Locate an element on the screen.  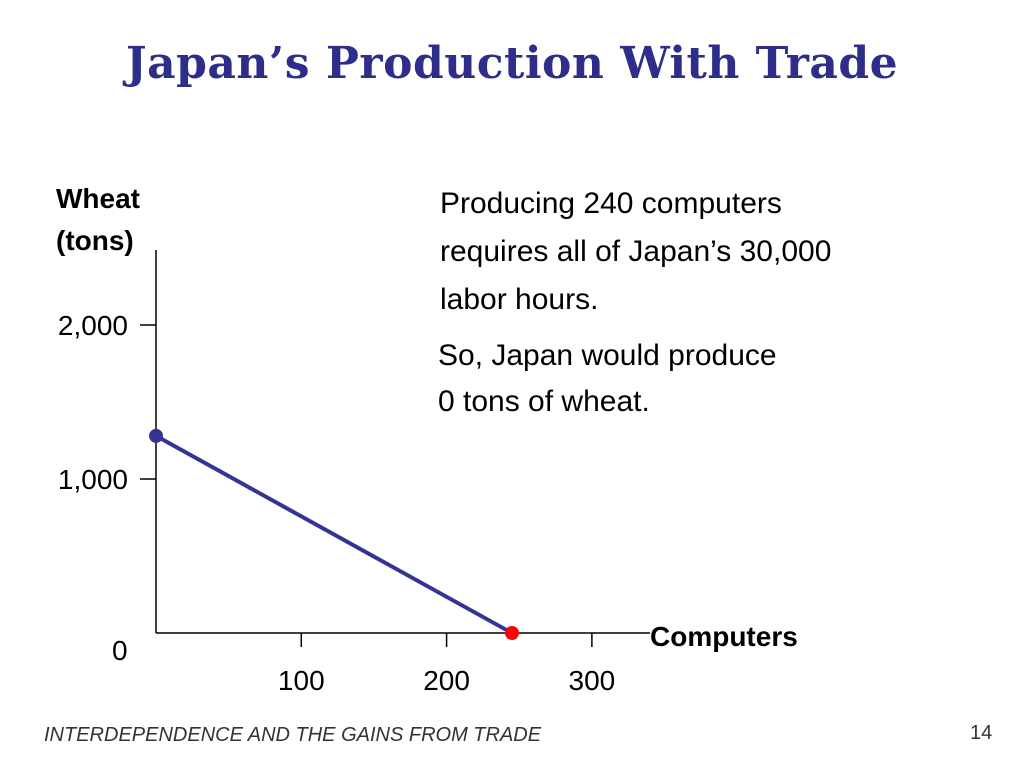
footer-text: INTERDEPENDENCE AND THE GAINS FROM TRADE is located at coordinates (293, 735).